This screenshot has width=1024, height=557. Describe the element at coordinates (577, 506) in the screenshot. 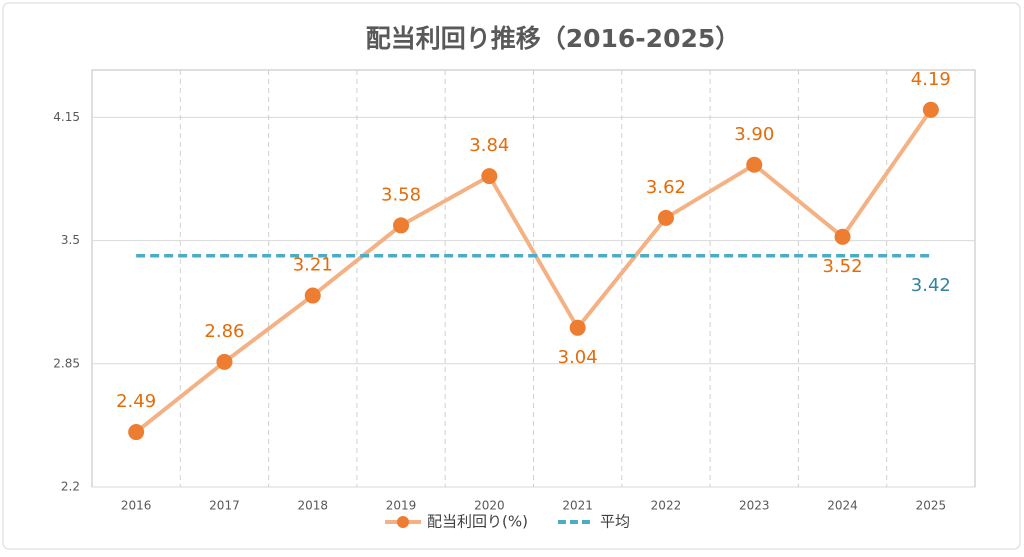

I see `x-tick-label: 2021` at that location.